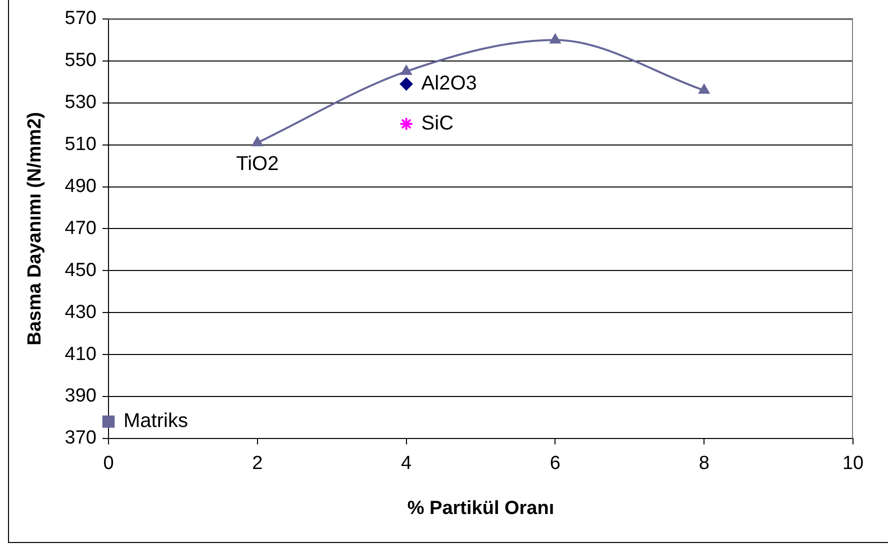 The width and height of the screenshot is (889, 544). What do you see at coordinates (35, 229) in the screenshot?
I see `y-axis-title: Basma Dayanımı (N/mm2)` at bounding box center [35, 229].